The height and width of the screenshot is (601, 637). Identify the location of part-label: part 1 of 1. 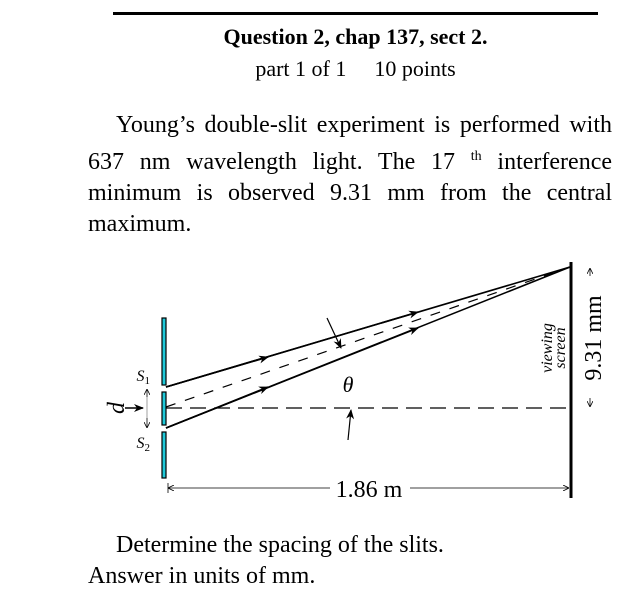
(301, 68).